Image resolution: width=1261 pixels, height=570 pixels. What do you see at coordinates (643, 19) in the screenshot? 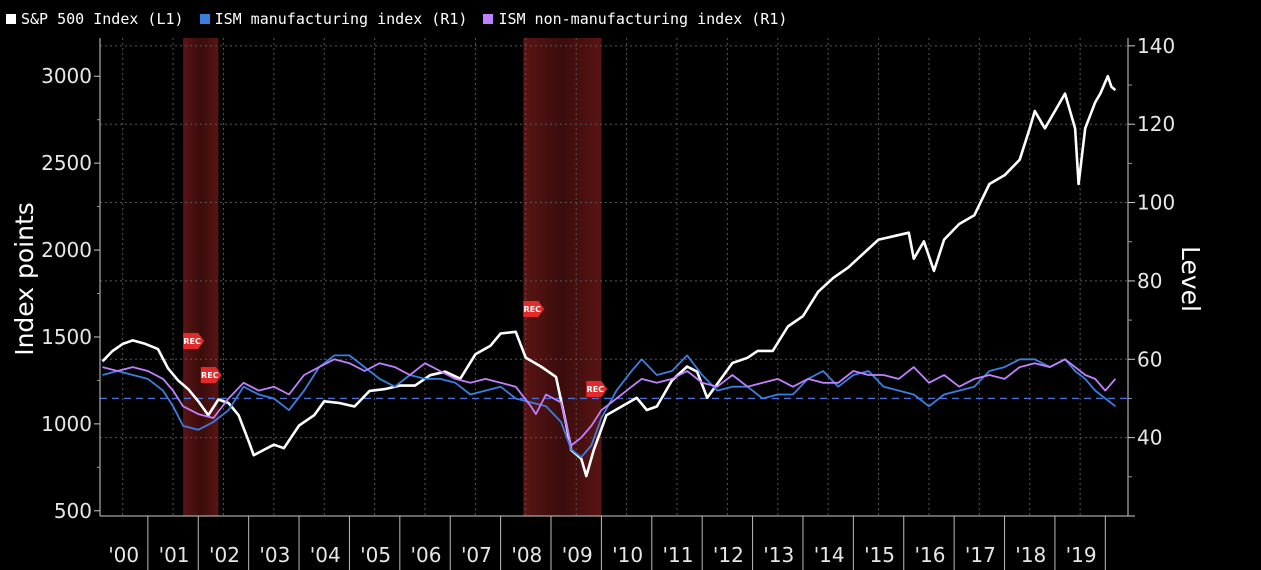
I see `legend-label-ism-non-manufacturing: ISM non-manufacturing index (R1)` at bounding box center [643, 19].